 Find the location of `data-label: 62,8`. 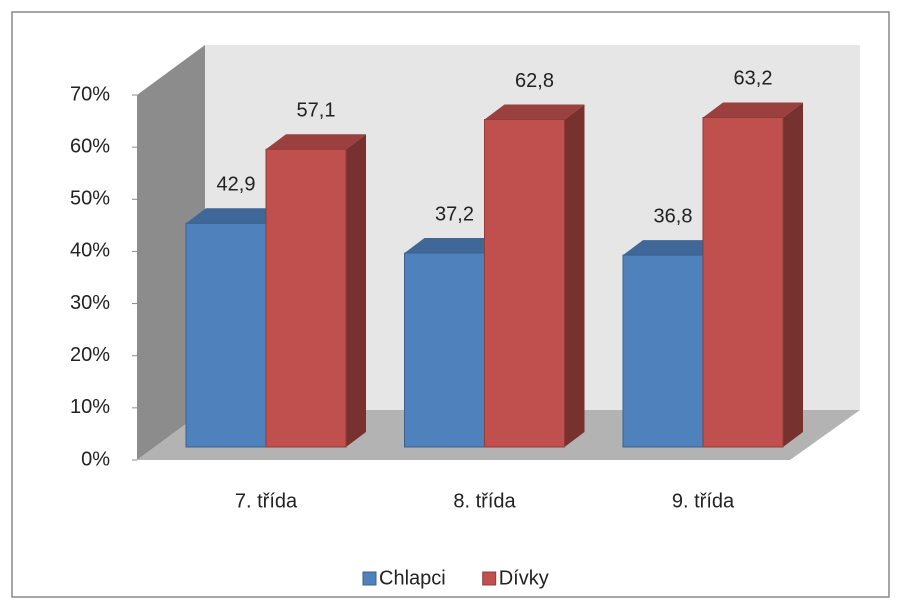

data-label: 62,8 is located at coordinates (534, 81).